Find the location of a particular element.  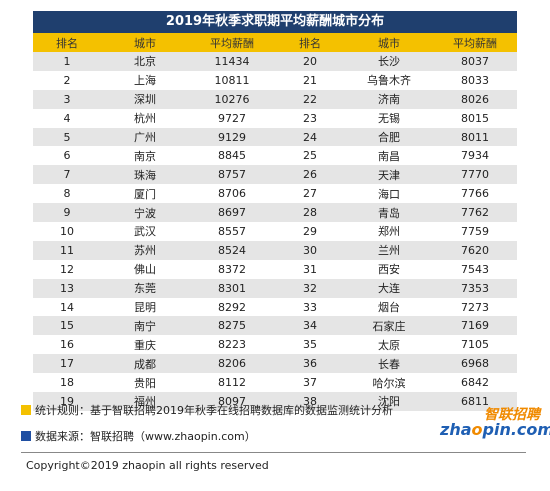

city-cell: 深圳 is located at coordinates (145, 99).